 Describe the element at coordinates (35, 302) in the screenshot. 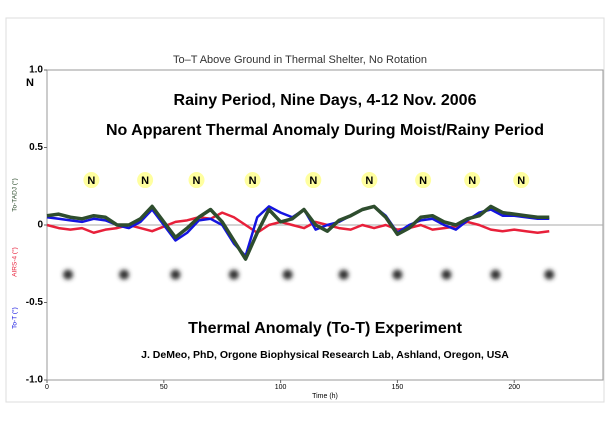

I see `y-tick-label: -0.5` at that location.